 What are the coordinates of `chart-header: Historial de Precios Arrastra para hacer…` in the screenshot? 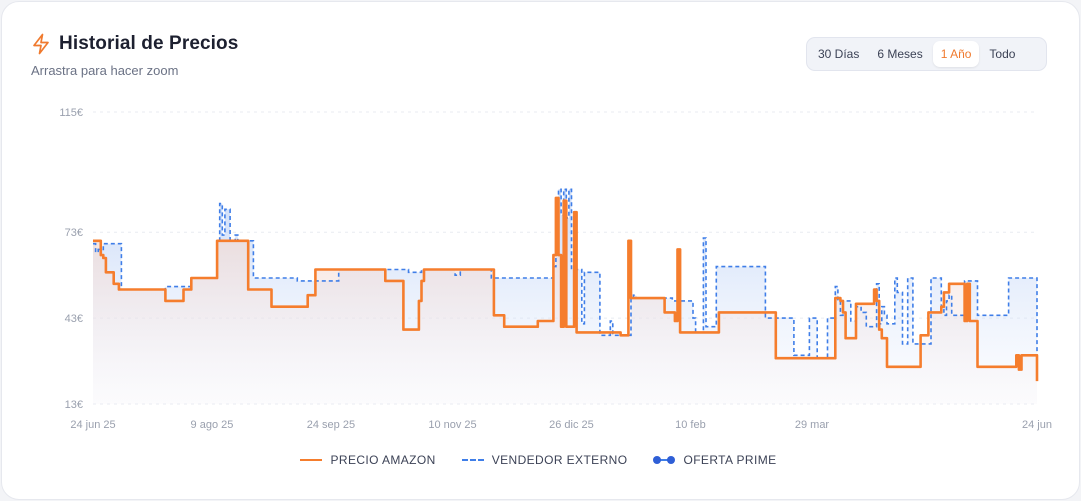 It's located at (134, 55).